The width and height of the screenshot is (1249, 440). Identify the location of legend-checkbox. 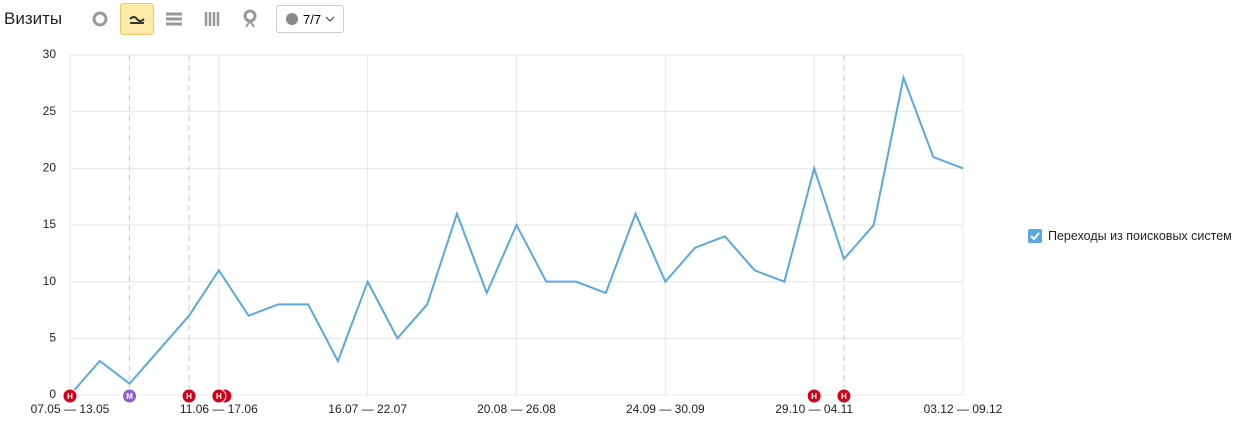
(1035, 236).